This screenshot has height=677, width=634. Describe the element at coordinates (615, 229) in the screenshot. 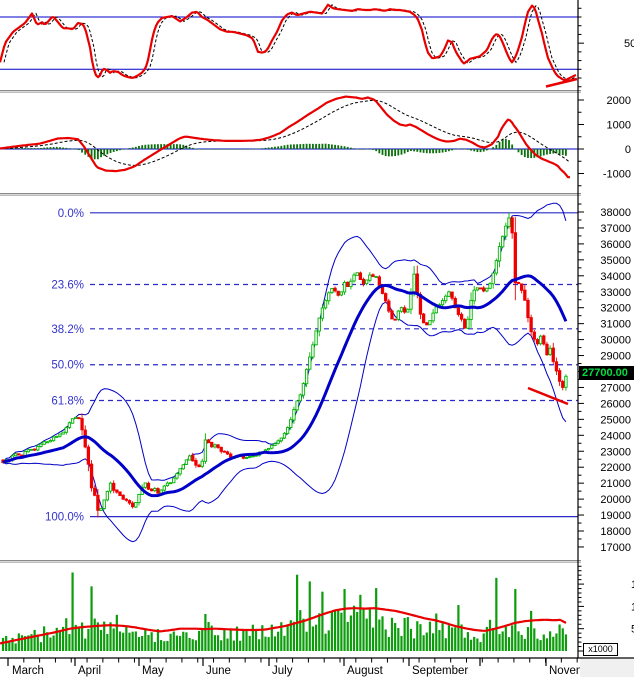

I see `svg-text: 37000` at that location.